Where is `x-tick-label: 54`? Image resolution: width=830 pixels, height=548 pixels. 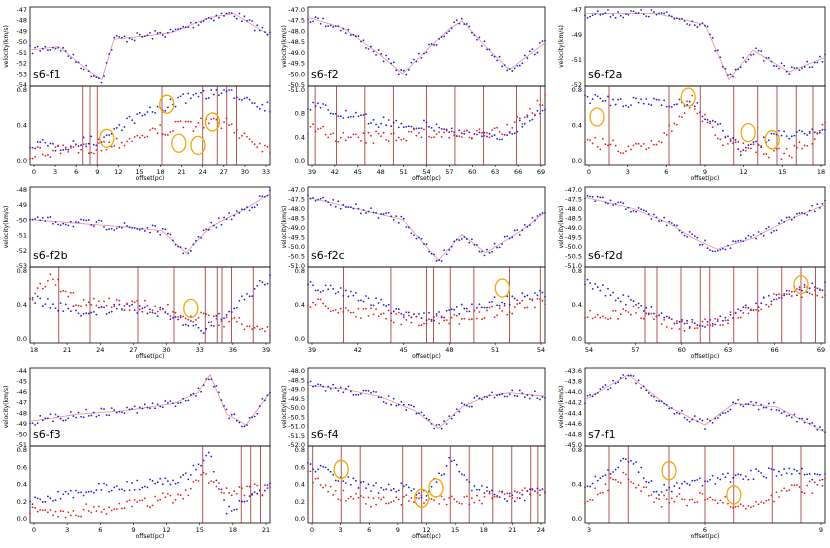
x-tick-label: 54 is located at coordinates (589, 350).